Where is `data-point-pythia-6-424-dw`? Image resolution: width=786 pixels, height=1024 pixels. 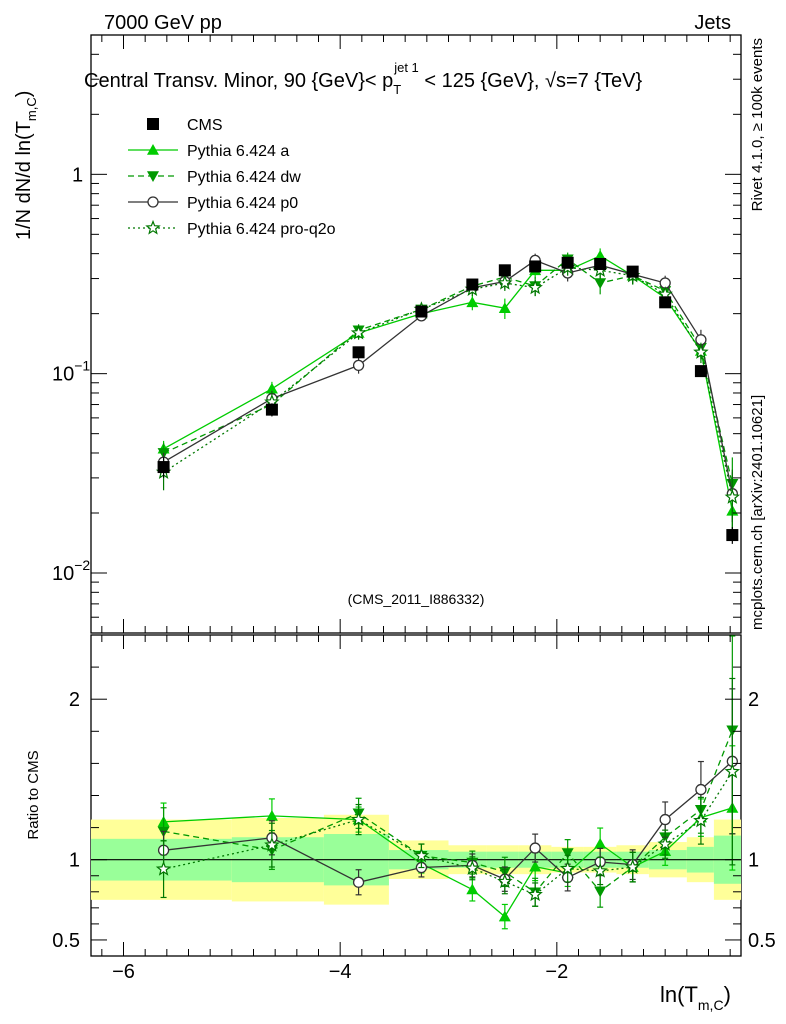 data-point-pythia-6-424-dw is located at coordinates (600, 283).